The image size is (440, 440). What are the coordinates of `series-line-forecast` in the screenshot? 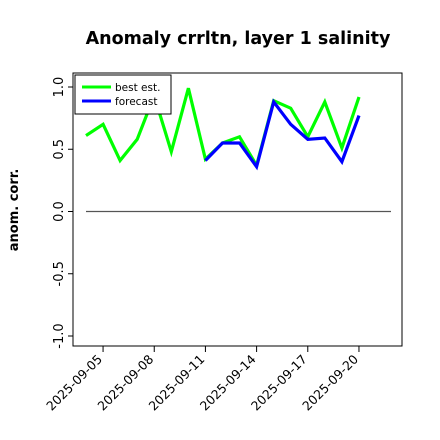 It's located at (282, 134).